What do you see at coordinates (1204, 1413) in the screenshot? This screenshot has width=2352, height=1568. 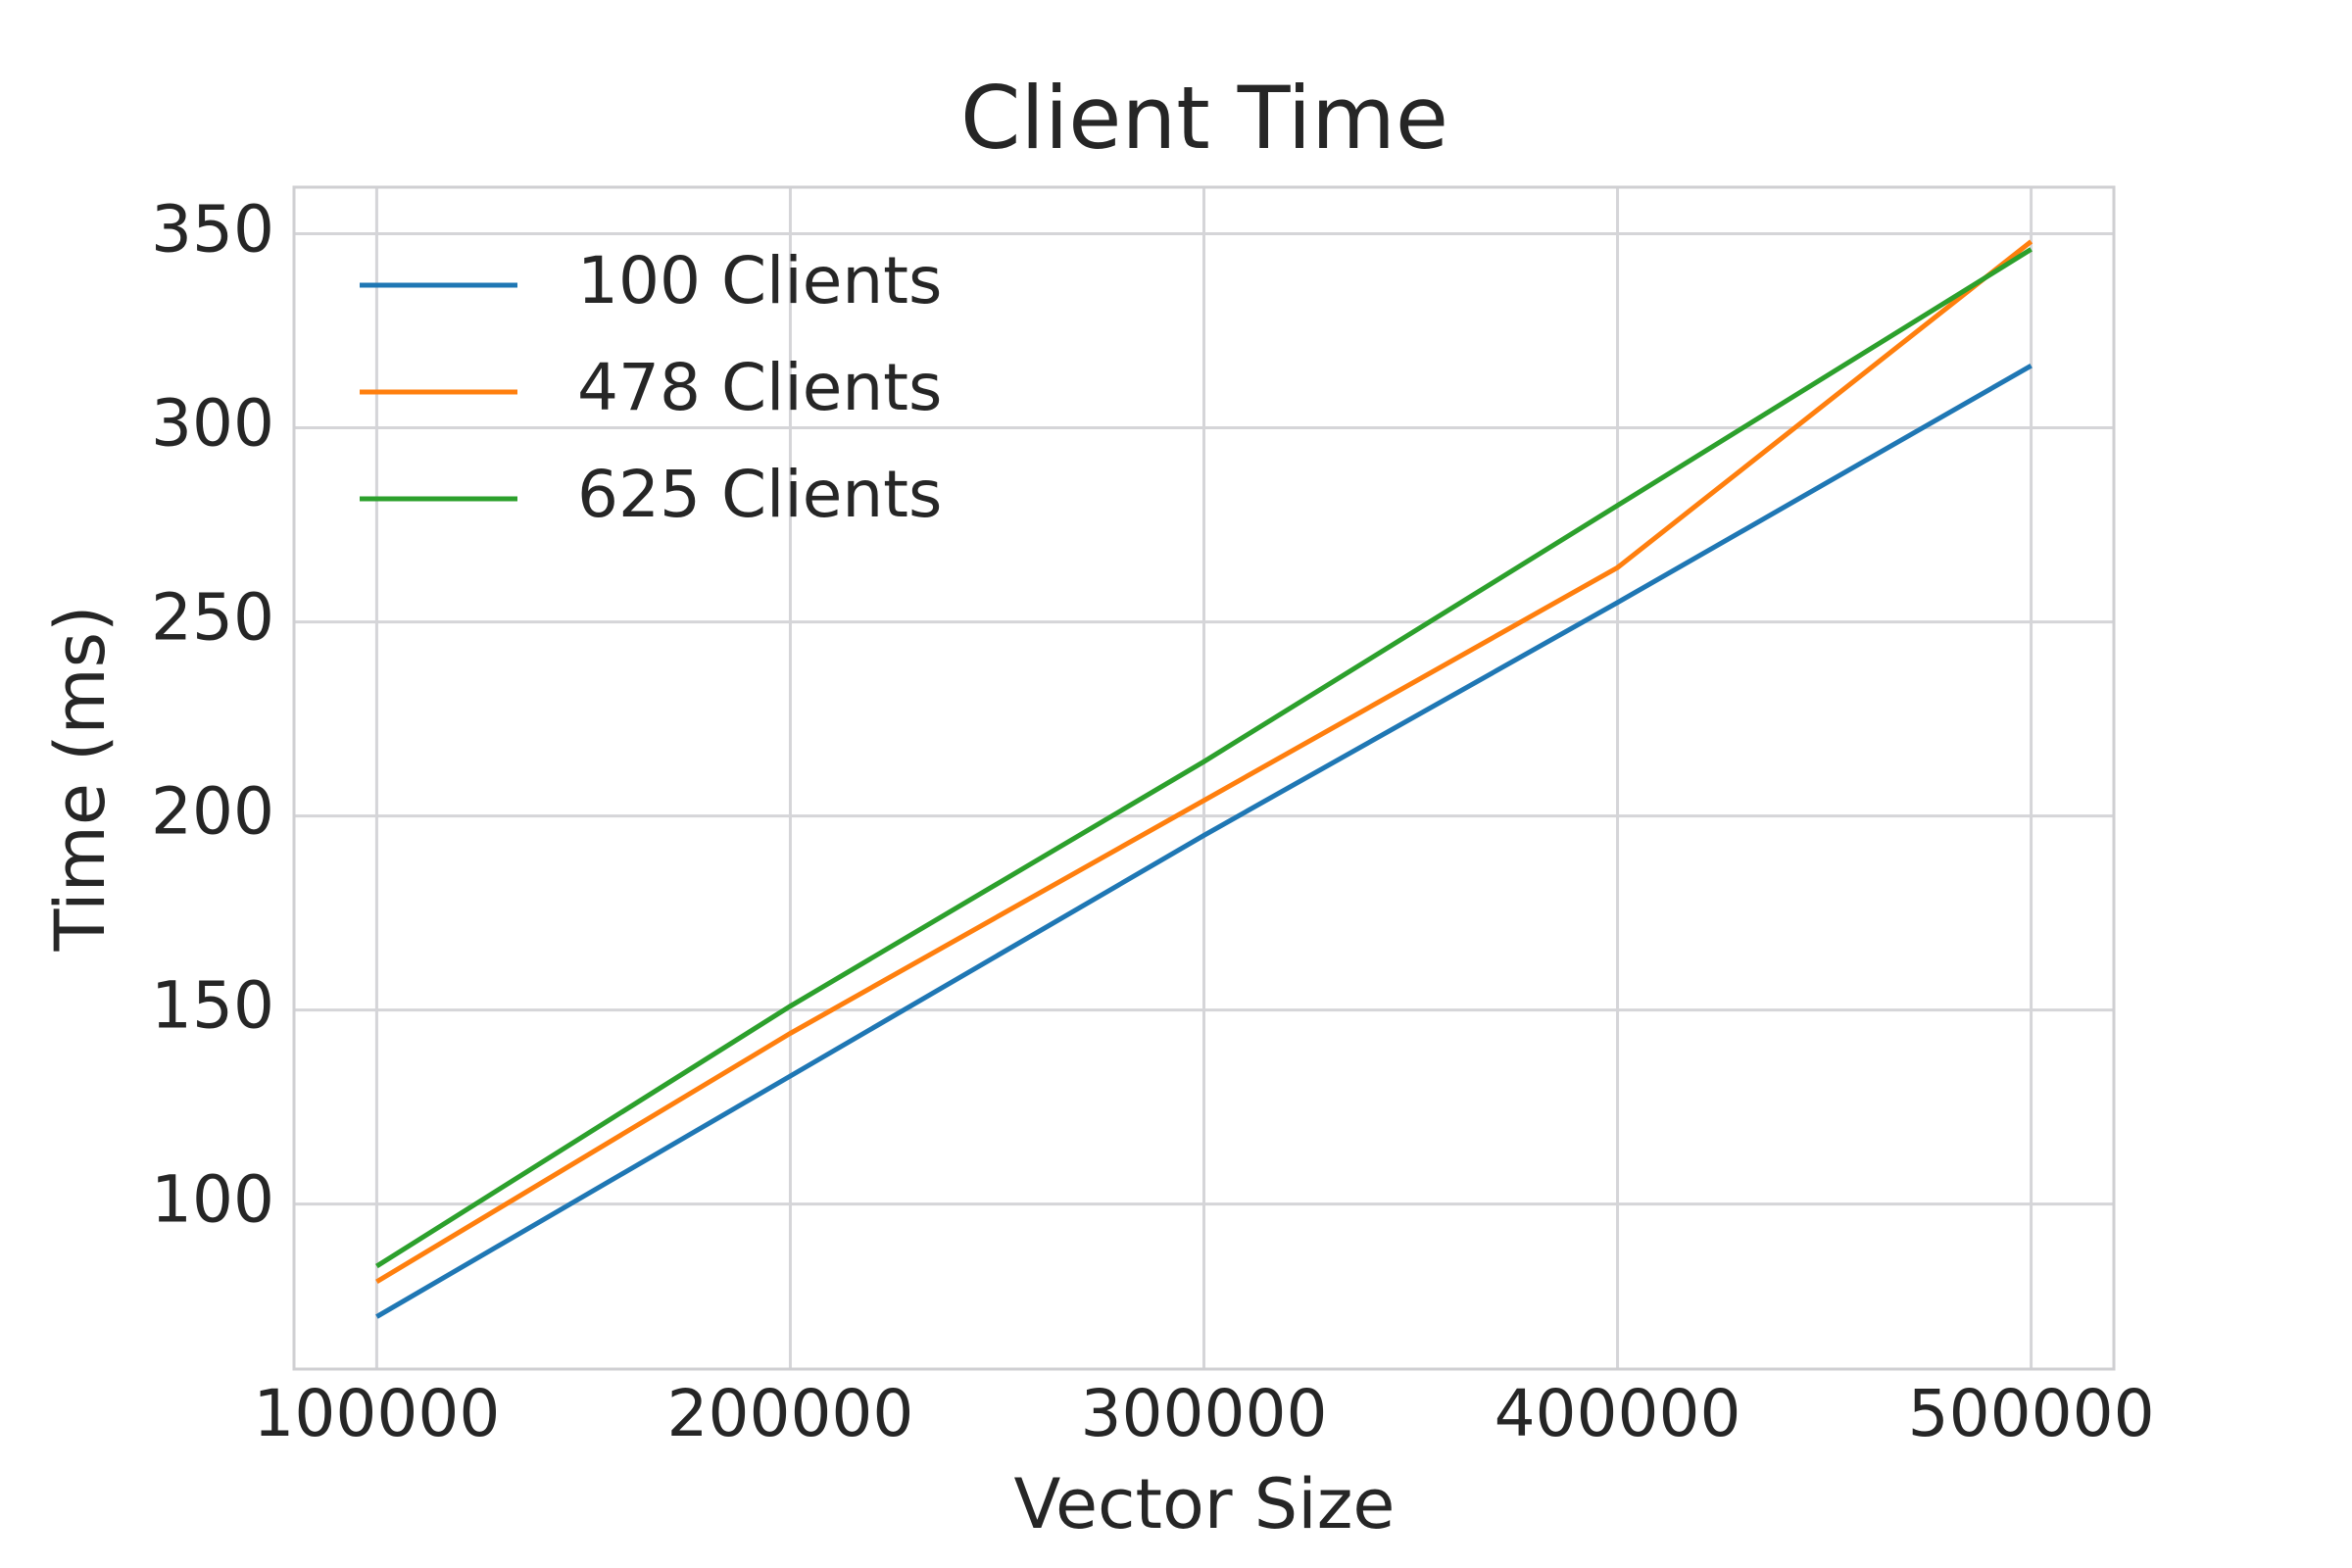 I see `x-tick-label: 300000` at bounding box center [1204, 1413].